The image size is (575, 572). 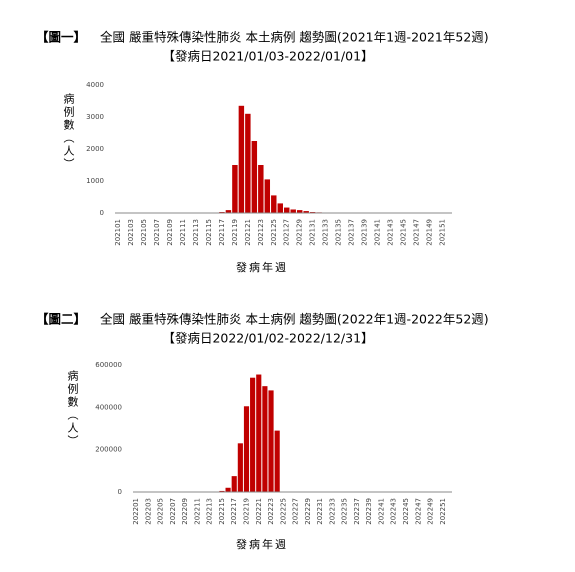 I want to click on x-tick-label: 202131, so click(x=313, y=232).